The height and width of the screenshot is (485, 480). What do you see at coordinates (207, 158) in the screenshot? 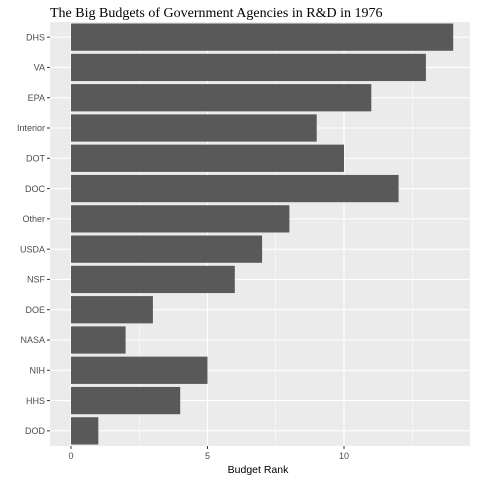
I see `bar-dot` at bounding box center [207, 158].